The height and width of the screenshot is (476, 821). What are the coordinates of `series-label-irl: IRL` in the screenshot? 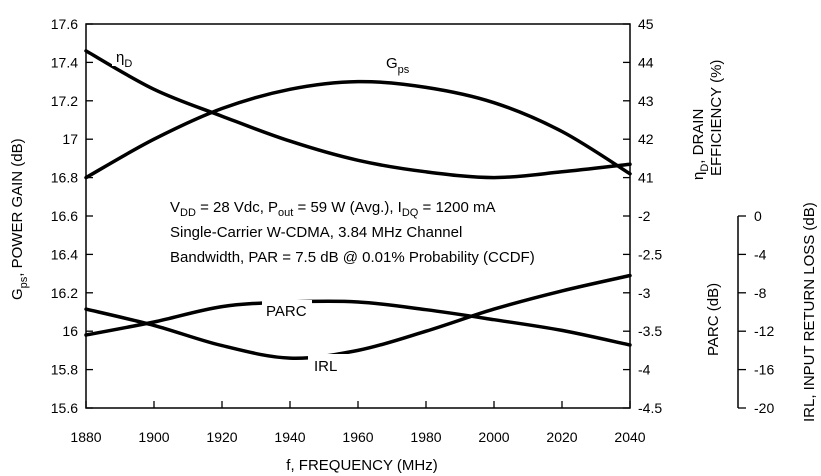 It's located at (325, 366).